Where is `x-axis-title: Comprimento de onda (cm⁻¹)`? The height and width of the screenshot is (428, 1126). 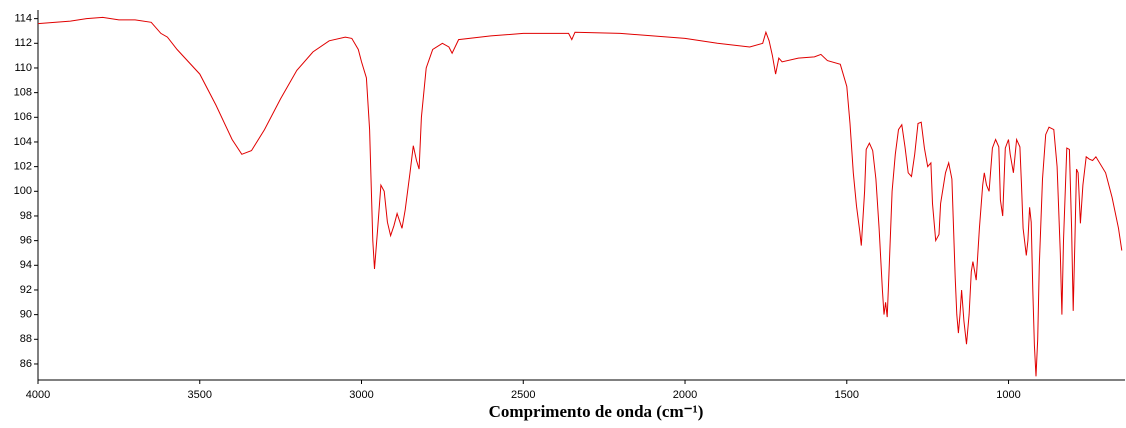
x-axis-title: Comprimento de onda (cm⁻¹) is located at coordinates (596, 411).